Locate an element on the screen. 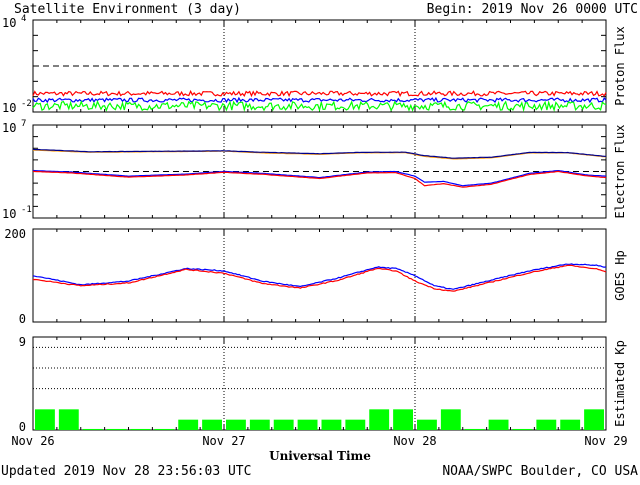 The image size is (640, 485). electron_flux-series-navy is located at coordinates (319, 153).